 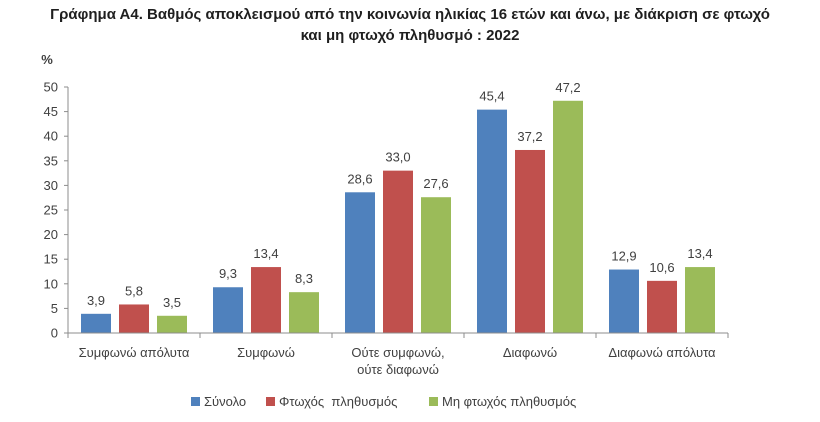 What do you see at coordinates (51, 234) in the screenshot?
I see `y-tick-label: 20` at bounding box center [51, 234].